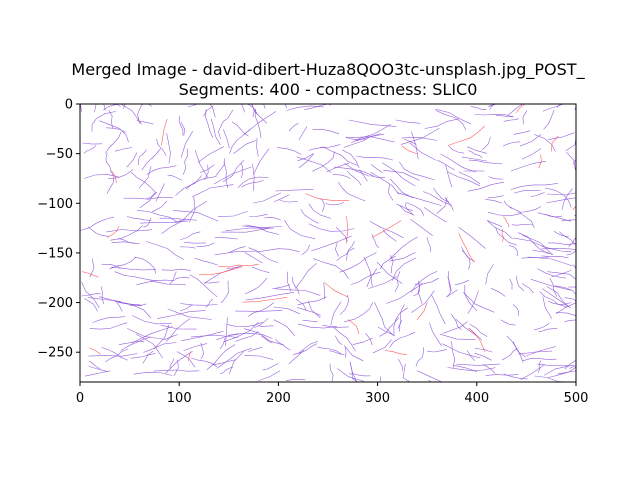 The height and width of the screenshot is (480, 640). What do you see at coordinates (59, 154) in the screenshot?
I see `y-tick-label: −50` at bounding box center [59, 154].